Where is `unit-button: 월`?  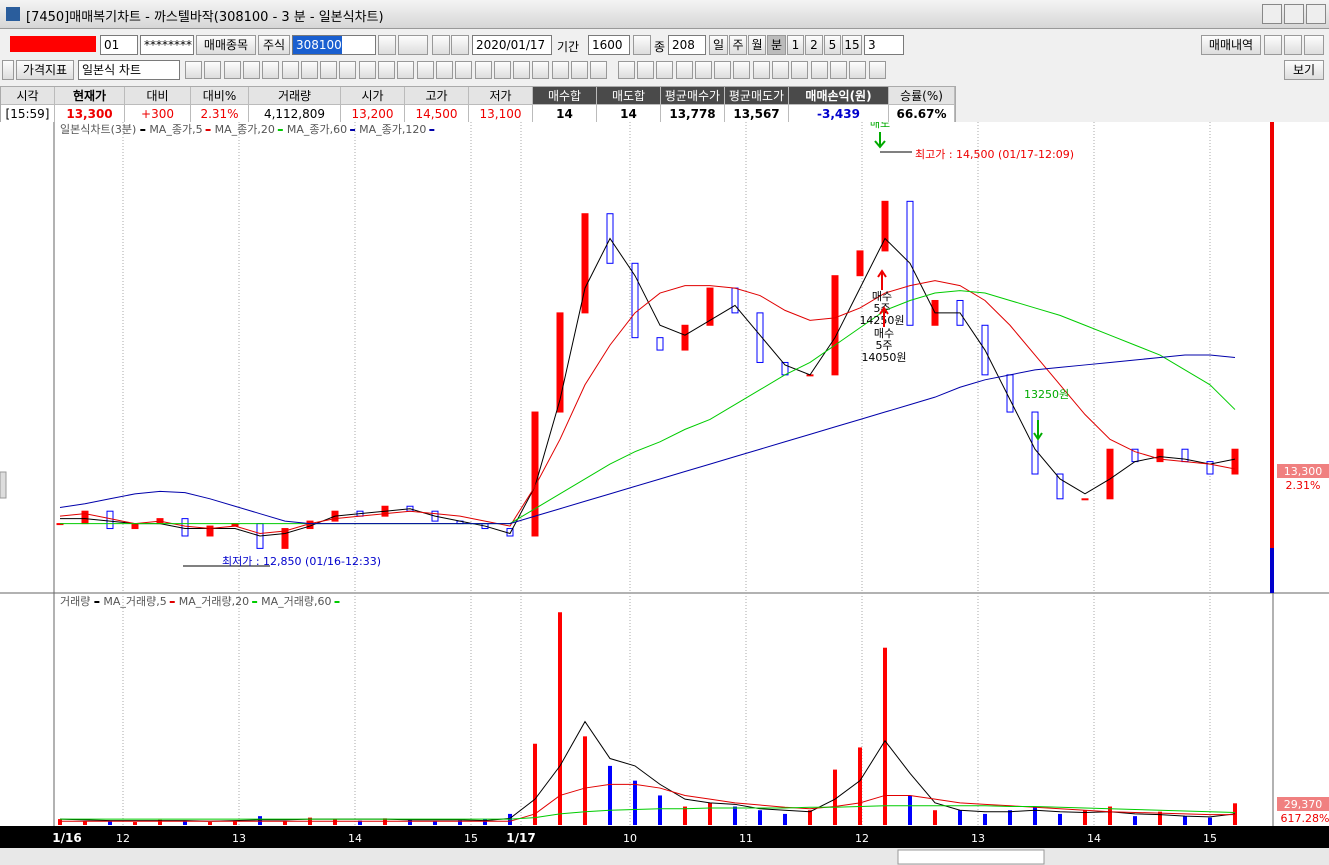 unit-button: 월 is located at coordinates (757, 45).